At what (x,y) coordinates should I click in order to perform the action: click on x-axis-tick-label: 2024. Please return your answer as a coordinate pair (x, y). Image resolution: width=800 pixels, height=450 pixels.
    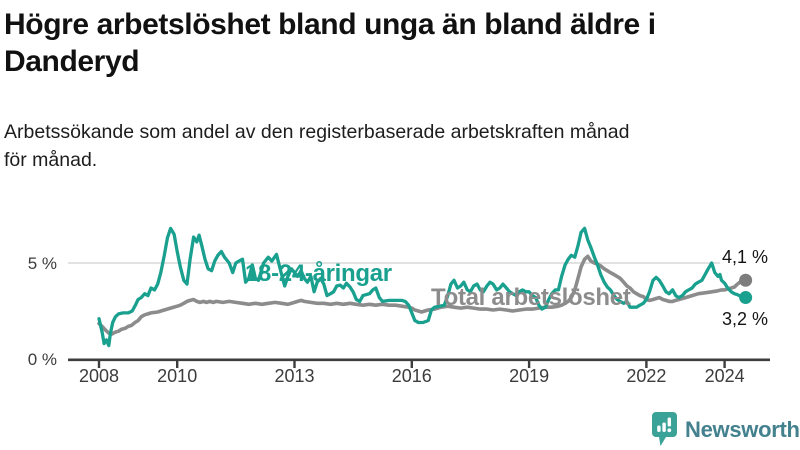
    Looking at the image, I should click on (724, 376).